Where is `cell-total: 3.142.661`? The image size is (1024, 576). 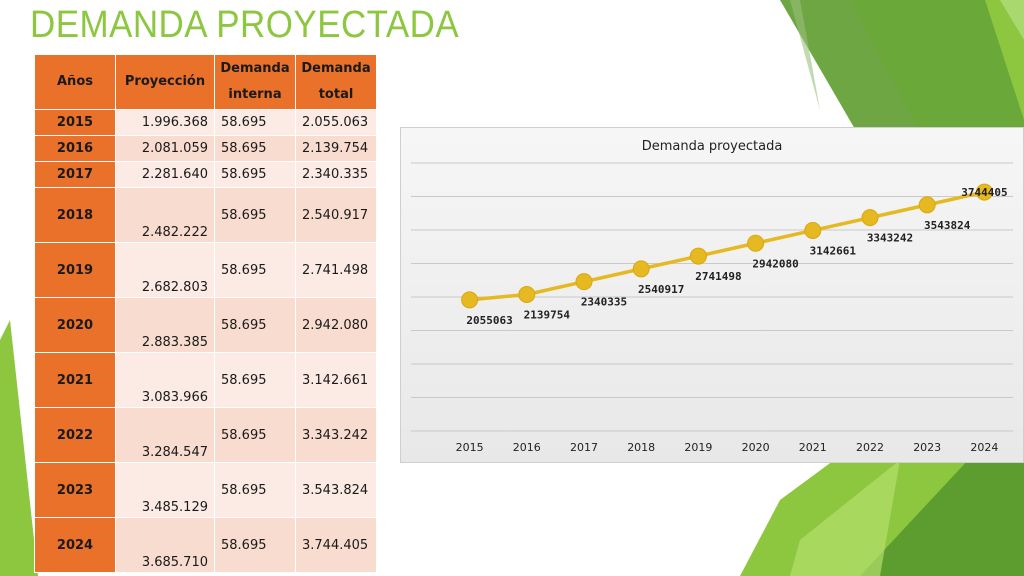 cell-total: 3.142.661 is located at coordinates (336, 380).